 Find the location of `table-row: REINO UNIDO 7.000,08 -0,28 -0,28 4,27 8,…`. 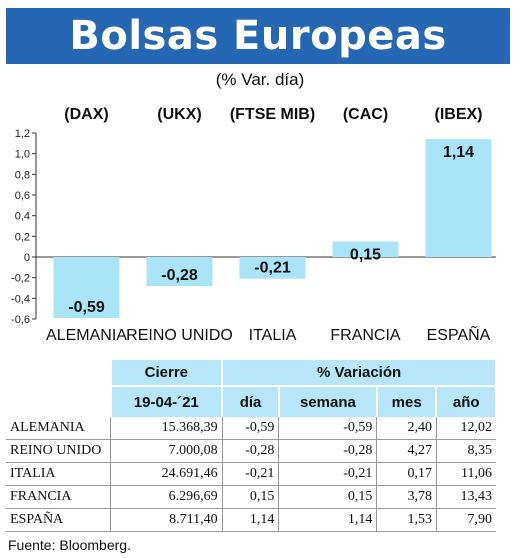

table-row: REINO UNIDO 7.000,08 -0,28 -0,28 4,27 8,… is located at coordinates (251, 451).